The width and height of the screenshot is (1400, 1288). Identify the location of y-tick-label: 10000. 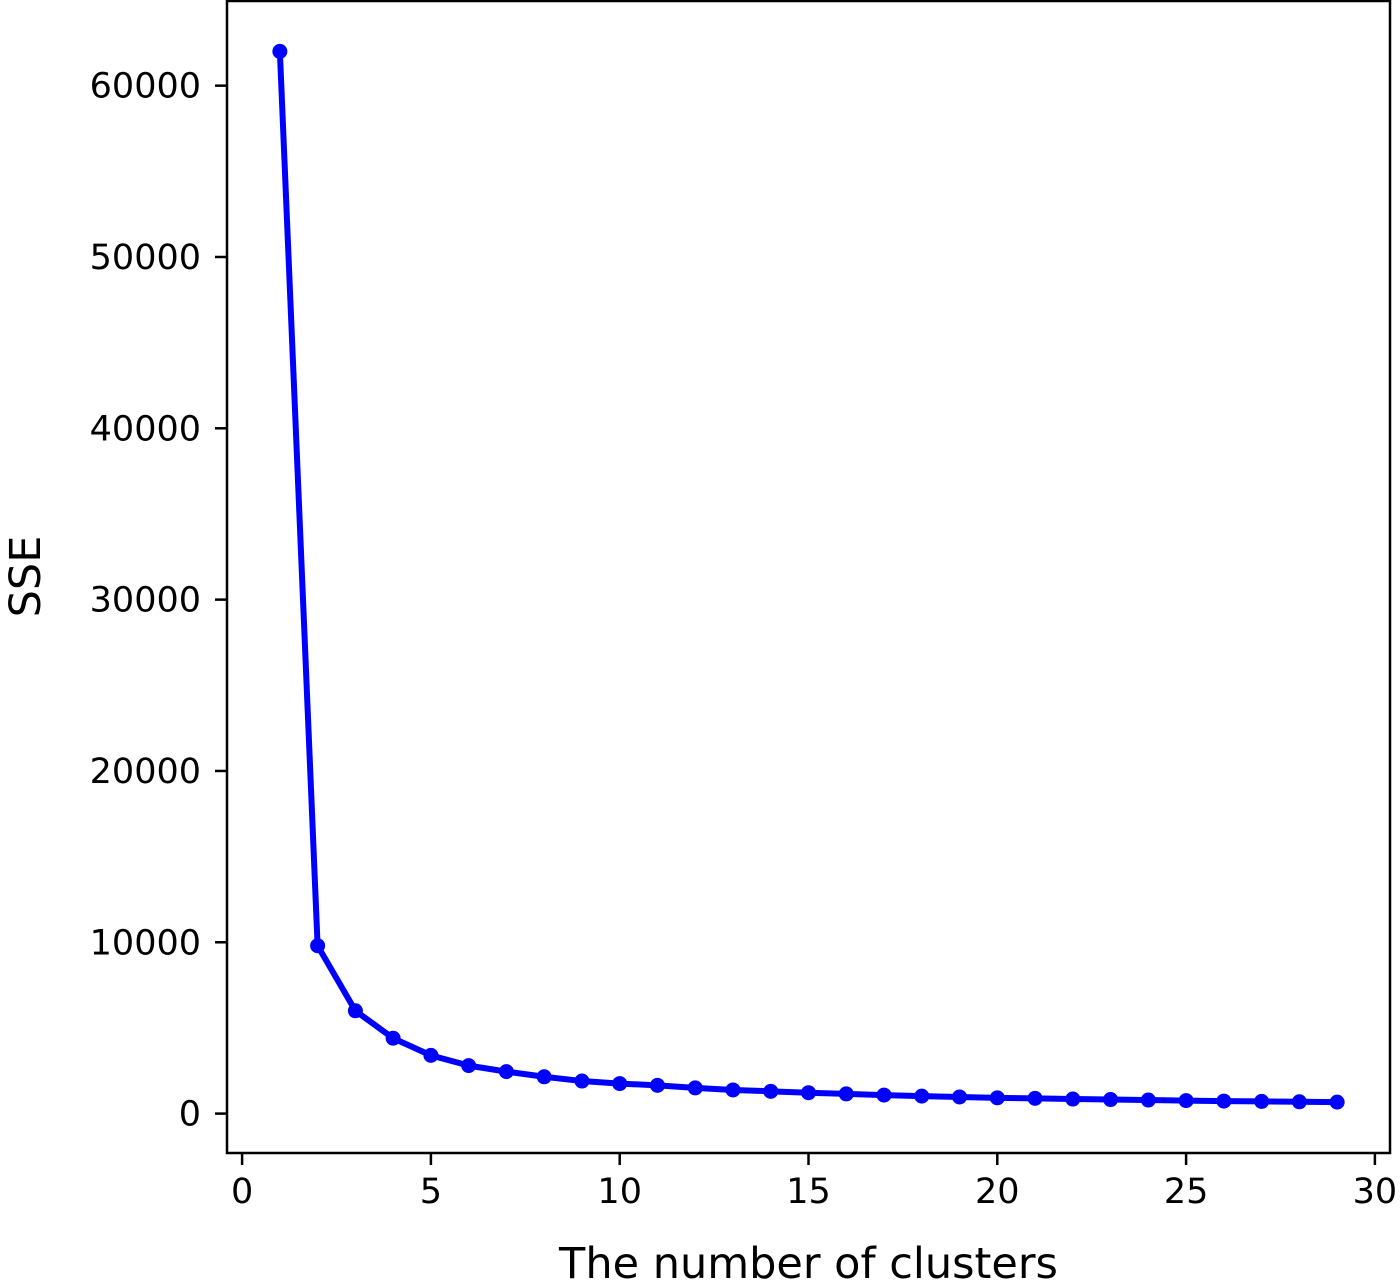
(145, 943).